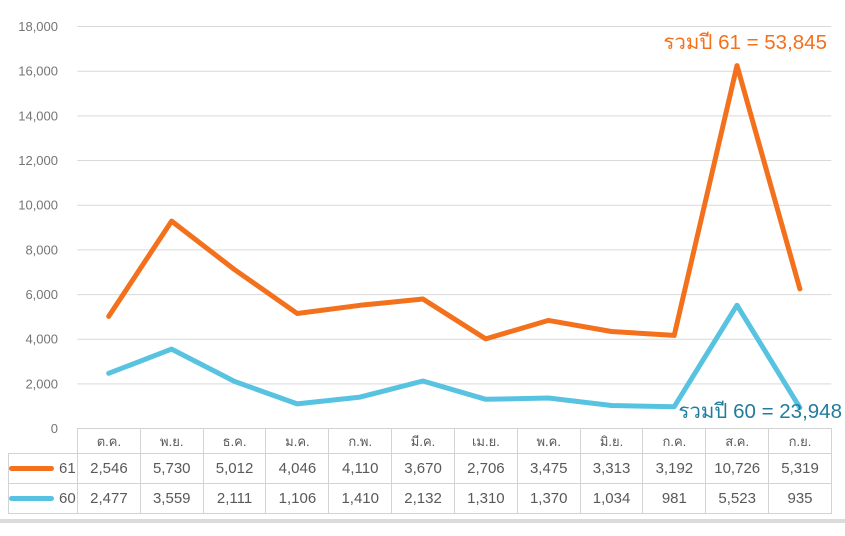 Image resolution: width=845 pixels, height=536 pixels. What do you see at coordinates (760, 411) in the screenshot?
I see `annotation-total-60: รวมปี 60 = 23,948` at bounding box center [760, 411].